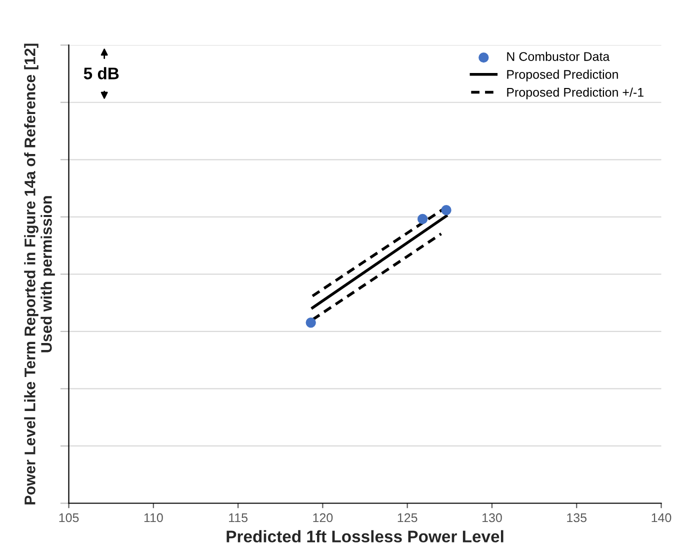  I want to click on x-axis-title: Predicted 1ft Lossless Power Level, so click(365, 536).